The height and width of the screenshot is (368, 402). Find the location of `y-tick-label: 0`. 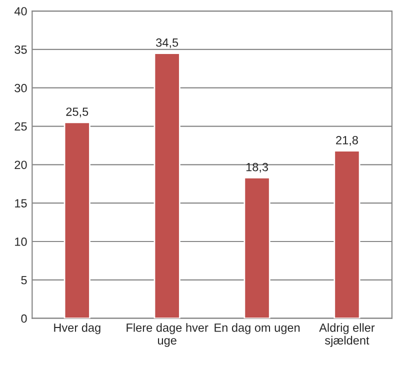

y-tick-label: 0 is located at coordinates (24, 318).